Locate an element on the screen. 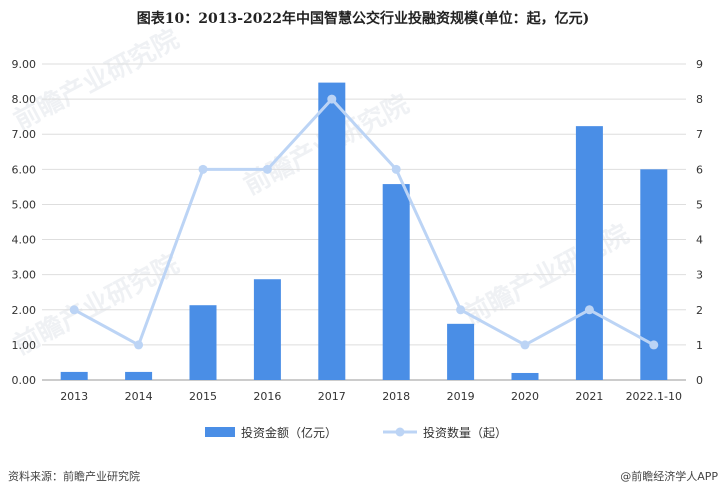  y-right-tick-label: 7 is located at coordinates (699, 134).